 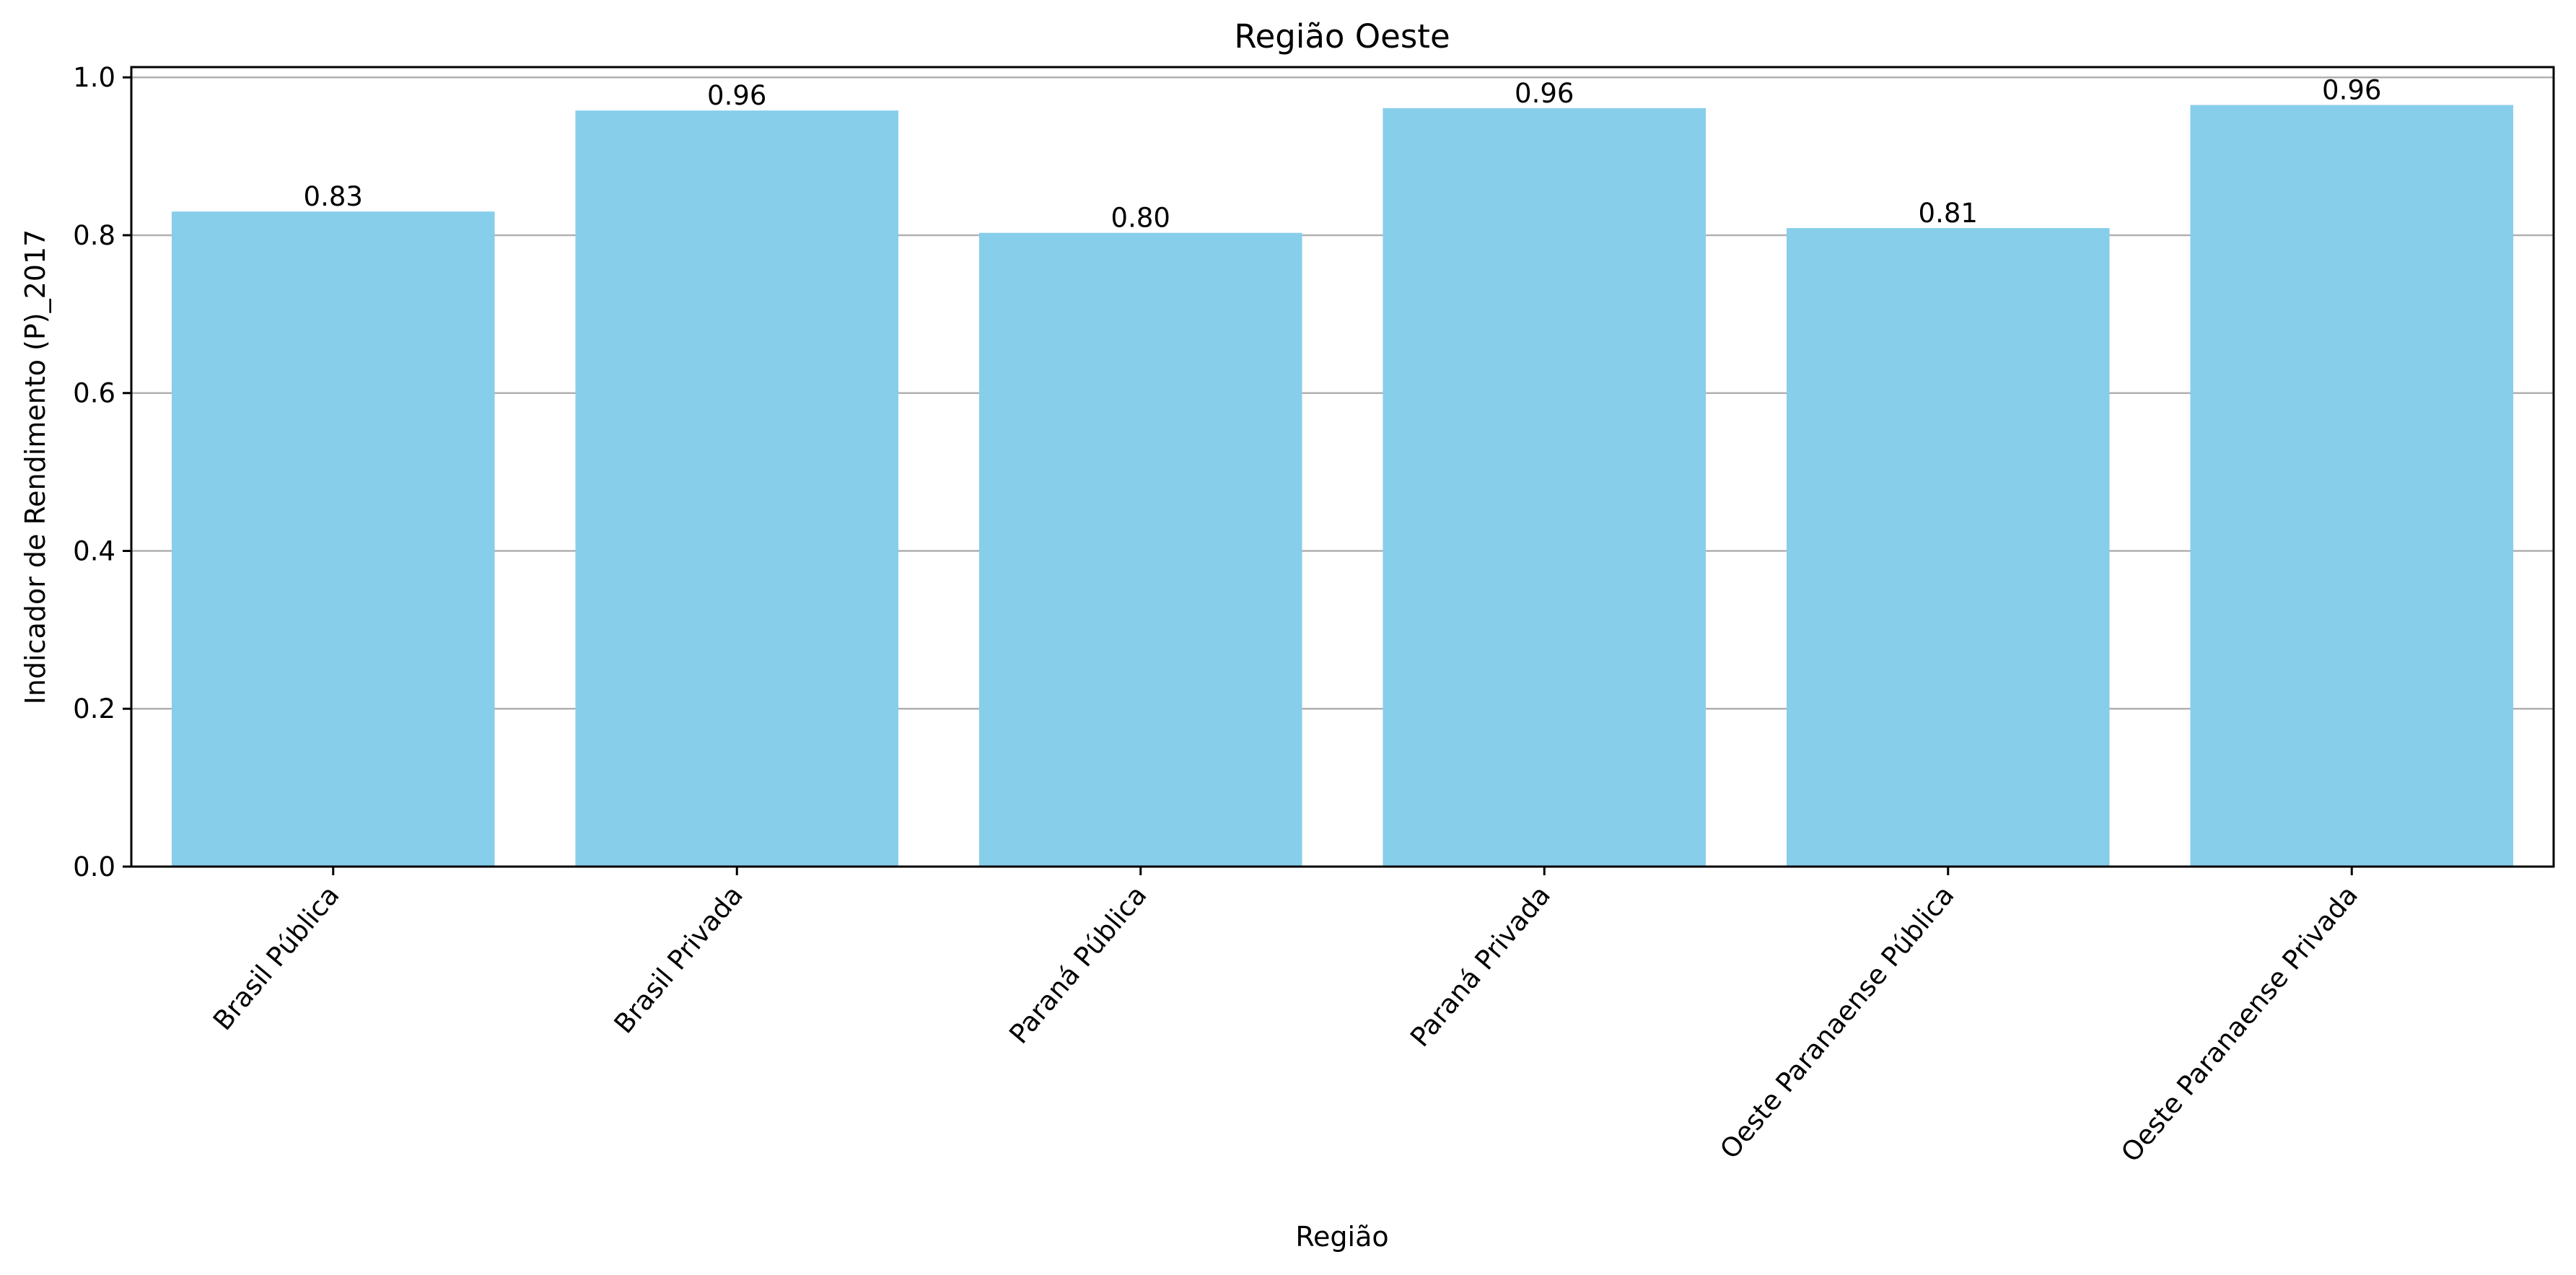 I want to click on y-axis-label: Indicador de Rendimento (P)_2017, so click(x=35, y=467).